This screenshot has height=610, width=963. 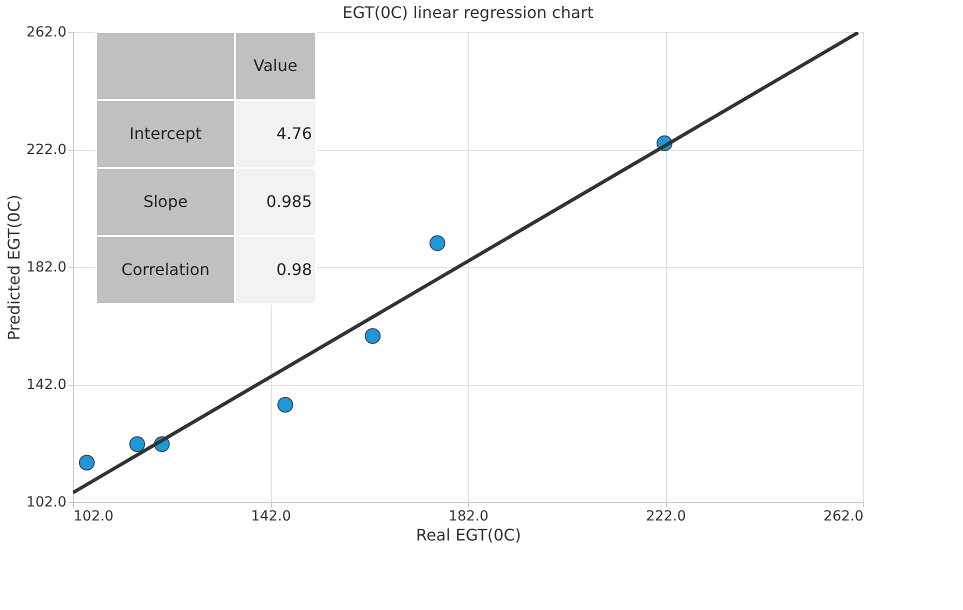 I want to click on y-tick-label: 222.0, so click(x=46, y=150).